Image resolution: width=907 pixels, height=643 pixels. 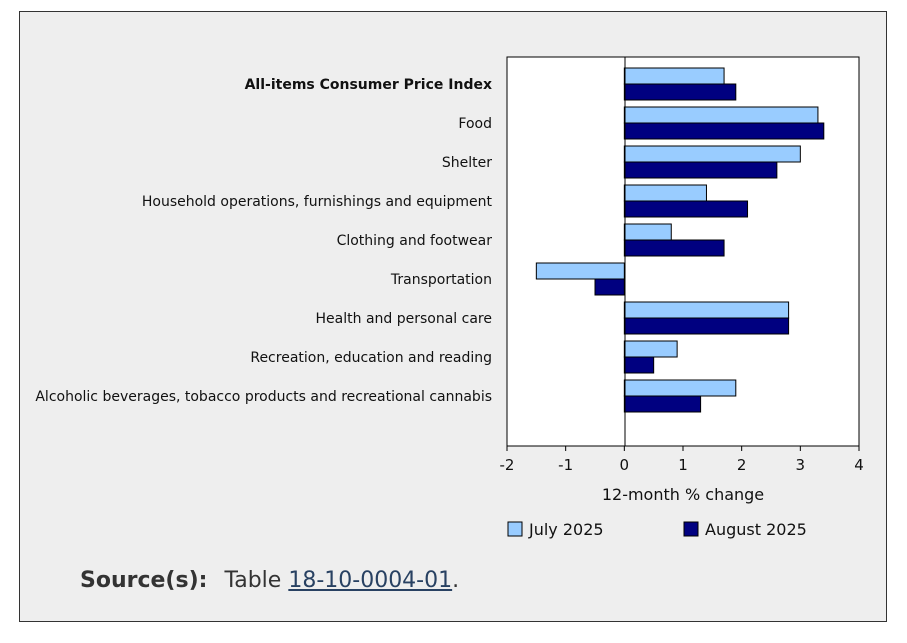 What do you see at coordinates (859, 465) in the screenshot?
I see `x-tick-label-6: 4` at bounding box center [859, 465].